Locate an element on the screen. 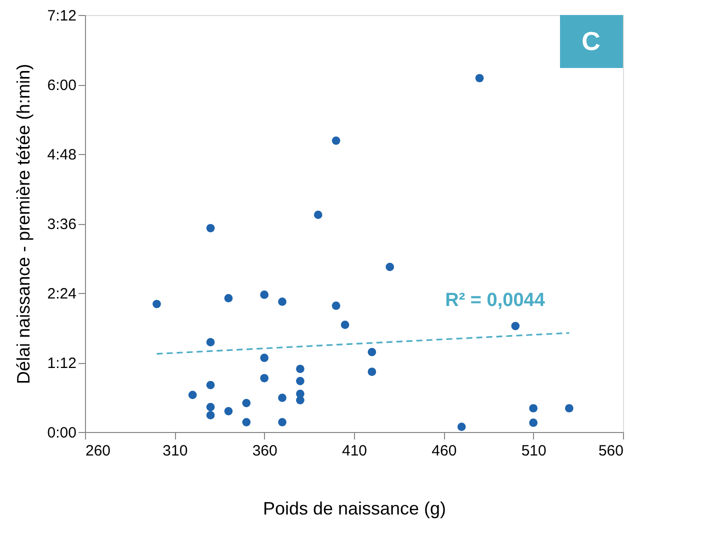  x-tick-label: 310 is located at coordinates (175, 451).